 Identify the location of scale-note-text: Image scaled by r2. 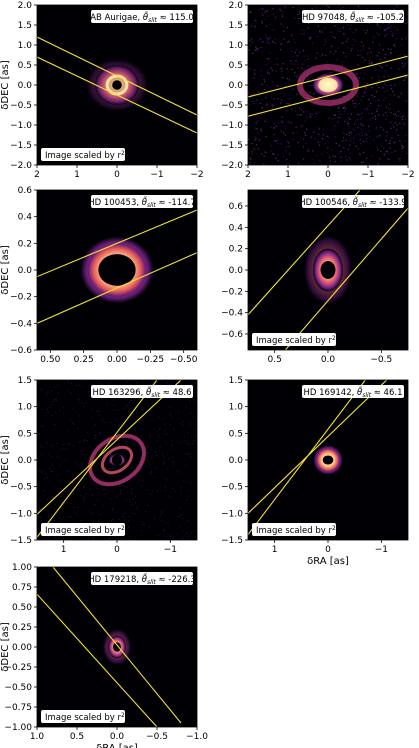
(296, 530).